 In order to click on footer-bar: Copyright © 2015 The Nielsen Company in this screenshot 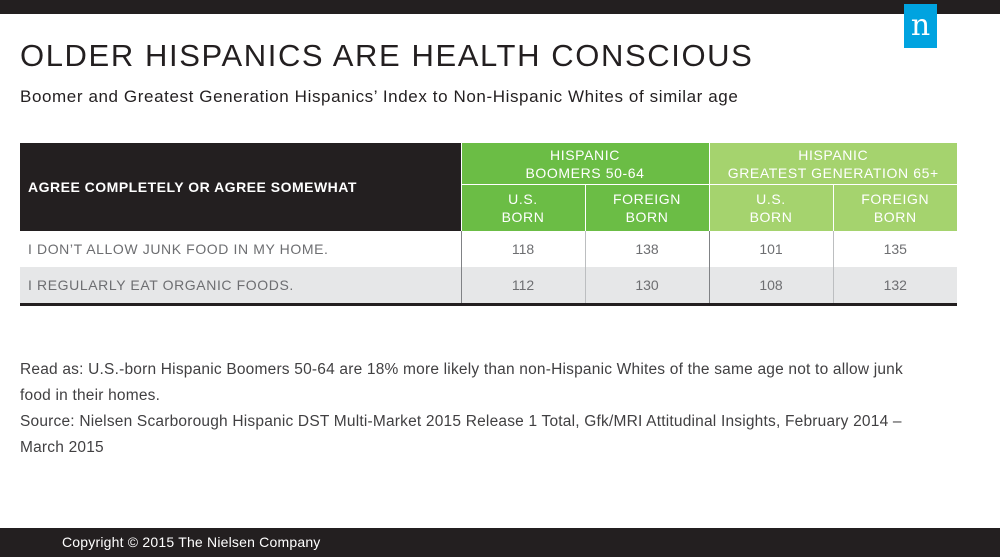, I will do `click(500, 542)`.